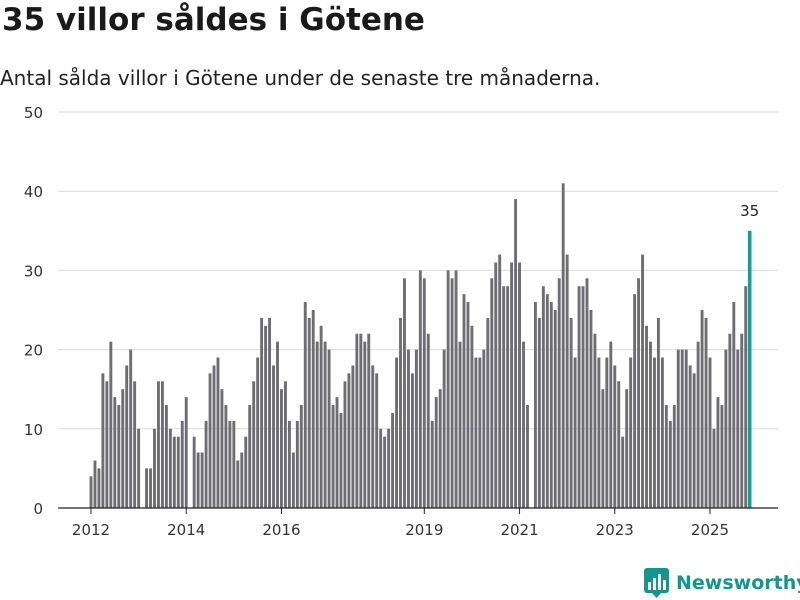 The image size is (800, 600). What do you see at coordinates (33, 271) in the screenshot?
I see `y-tick-label: 30` at bounding box center [33, 271].